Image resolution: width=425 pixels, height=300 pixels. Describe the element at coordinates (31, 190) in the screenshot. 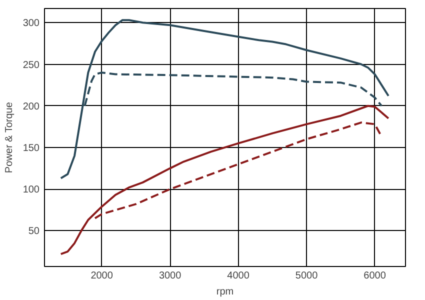

I see `y-tick-label: 100` at that location.